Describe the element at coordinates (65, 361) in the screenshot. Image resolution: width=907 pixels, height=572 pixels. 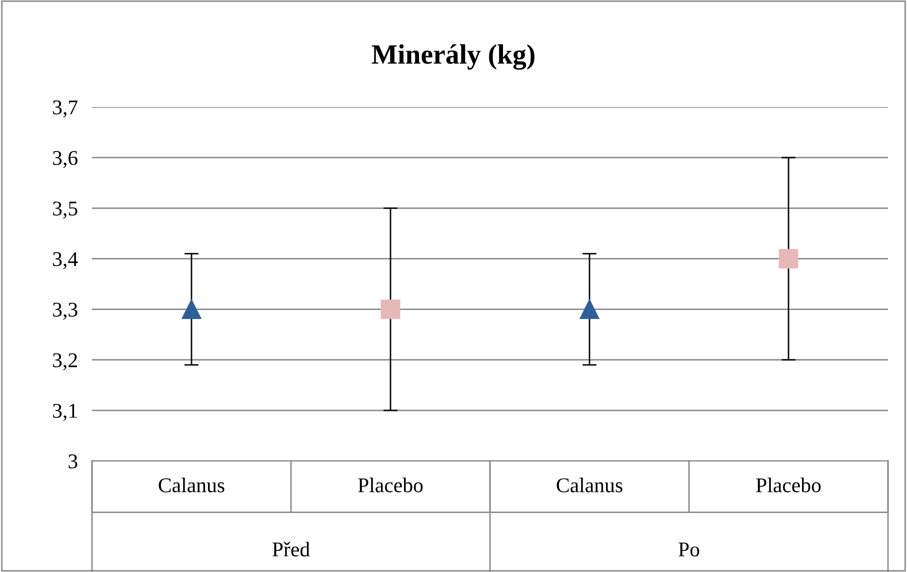
I see `y-tick-label: 3,2` at that location.